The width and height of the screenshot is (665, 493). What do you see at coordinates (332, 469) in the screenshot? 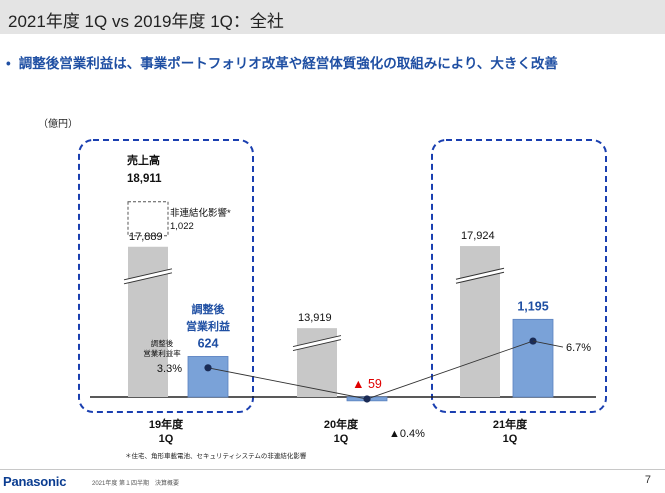
I see `footer-divider` at bounding box center [332, 469].